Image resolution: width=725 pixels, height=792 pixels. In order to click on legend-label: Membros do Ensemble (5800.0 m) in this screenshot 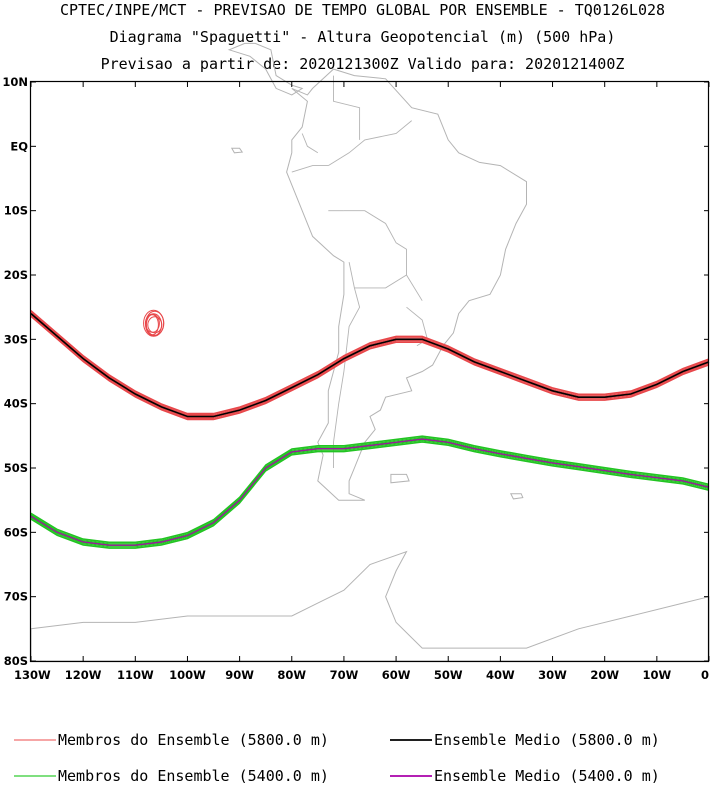, I will do `click(193, 740)`.